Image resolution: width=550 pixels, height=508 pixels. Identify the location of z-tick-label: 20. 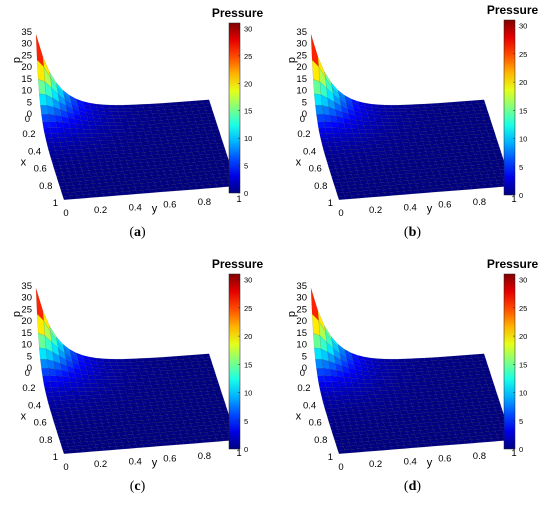
(26, 67).